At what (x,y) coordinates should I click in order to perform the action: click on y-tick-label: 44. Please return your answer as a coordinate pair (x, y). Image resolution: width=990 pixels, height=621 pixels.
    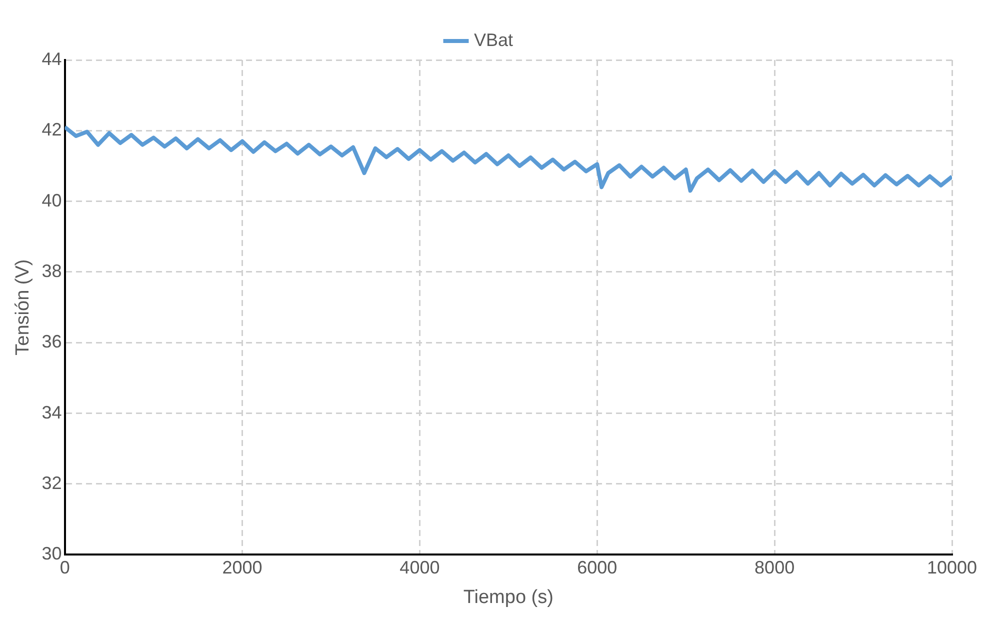
    Looking at the image, I should click on (52, 58).